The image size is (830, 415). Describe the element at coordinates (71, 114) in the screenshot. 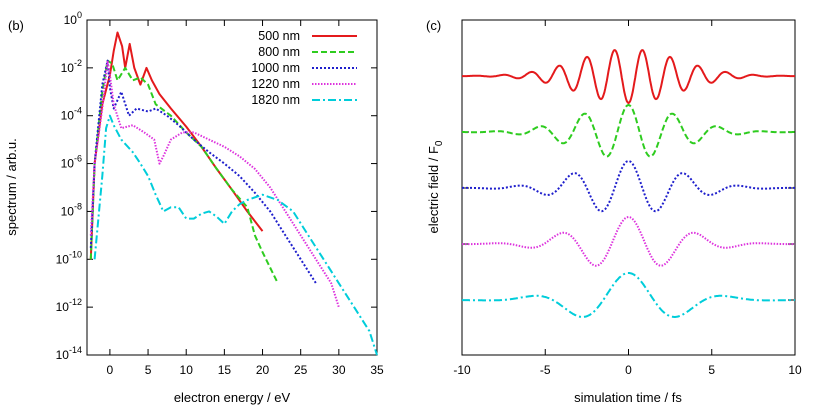

I see `y-tick-label: 10⁻⁴` at that location.